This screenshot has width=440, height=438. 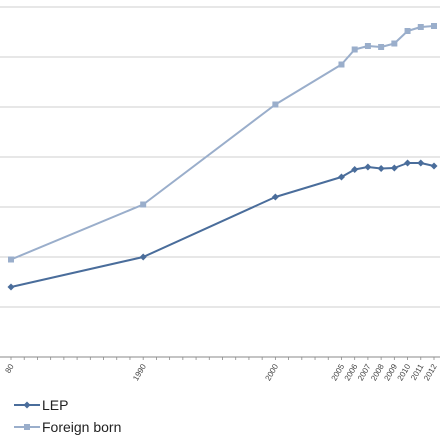 What do you see at coordinates (55, 405) in the screenshot?
I see `legend-label: LEP` at bounding box center [55, 405].